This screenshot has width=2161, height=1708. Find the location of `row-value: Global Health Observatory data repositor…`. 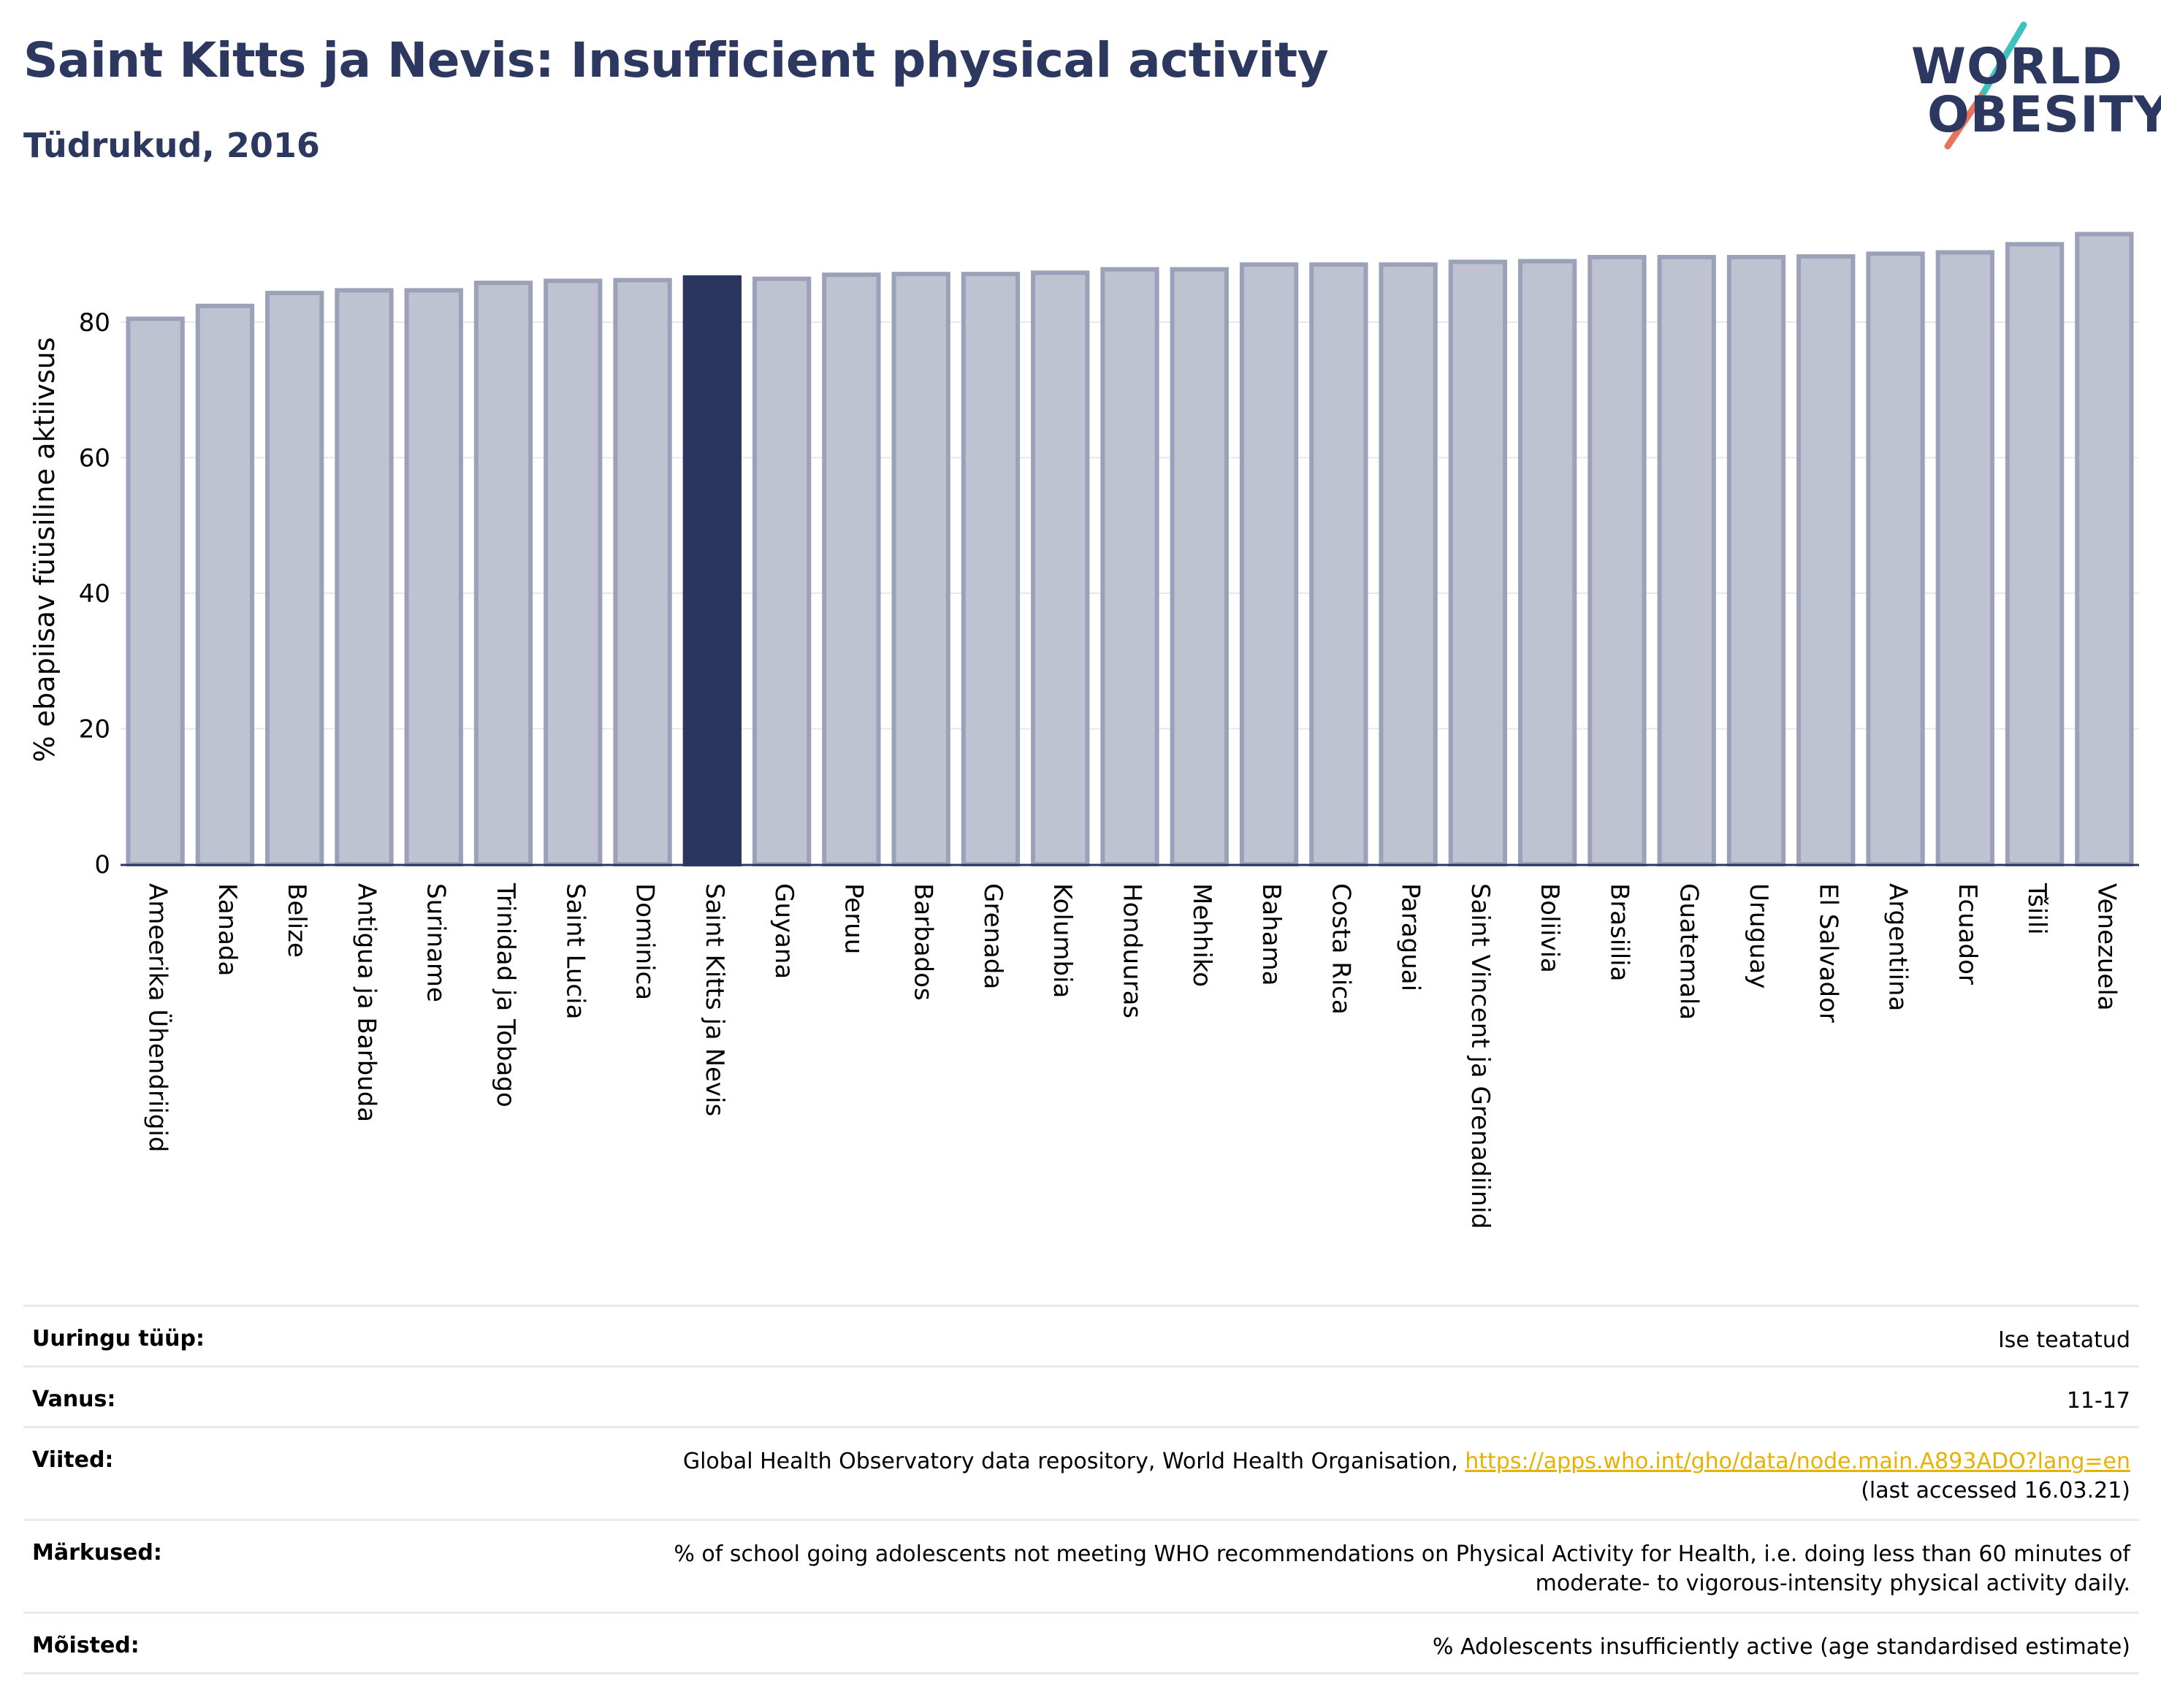

row-value: Global Health Observatory data repositor… is located at coordinates (1406, 1476).